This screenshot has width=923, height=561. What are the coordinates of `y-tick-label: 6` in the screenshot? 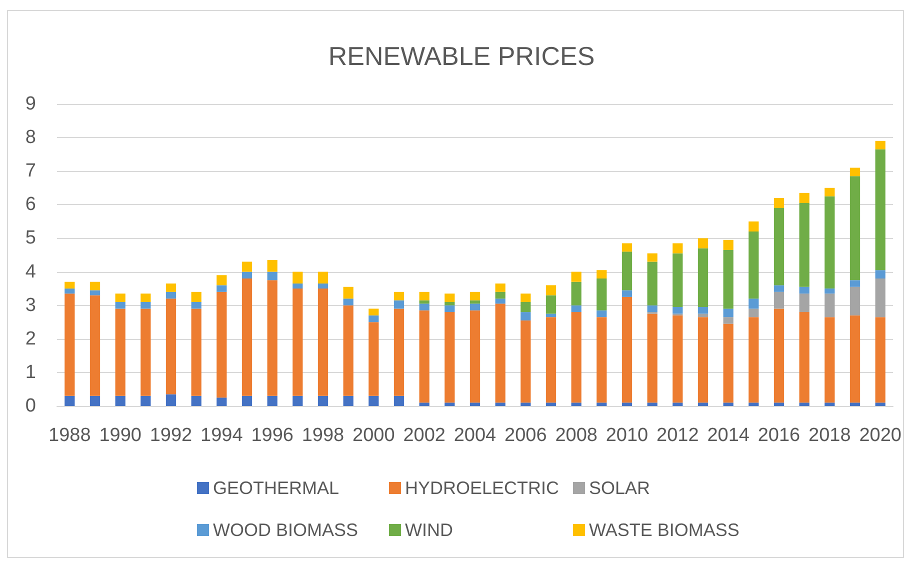 It's located at (30, 205).